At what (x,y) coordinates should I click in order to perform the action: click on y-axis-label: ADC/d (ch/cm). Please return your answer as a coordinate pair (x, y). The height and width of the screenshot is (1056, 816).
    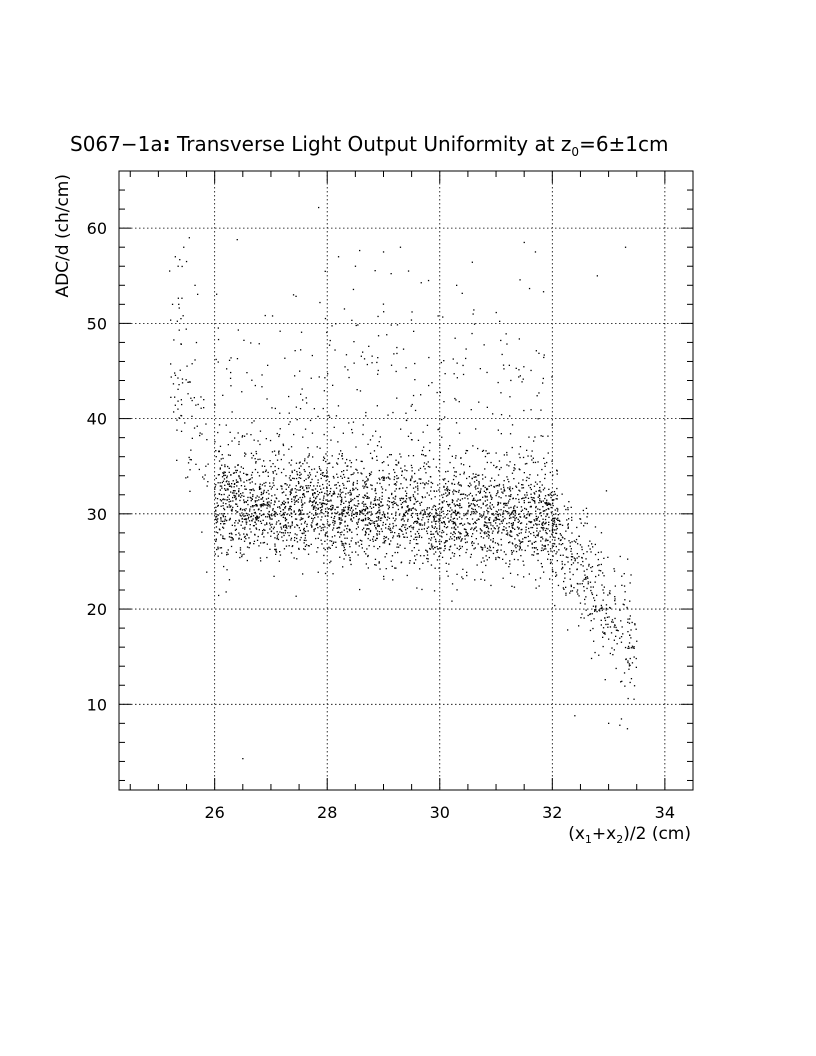
    Looking at the image, I should click on (63, 236).